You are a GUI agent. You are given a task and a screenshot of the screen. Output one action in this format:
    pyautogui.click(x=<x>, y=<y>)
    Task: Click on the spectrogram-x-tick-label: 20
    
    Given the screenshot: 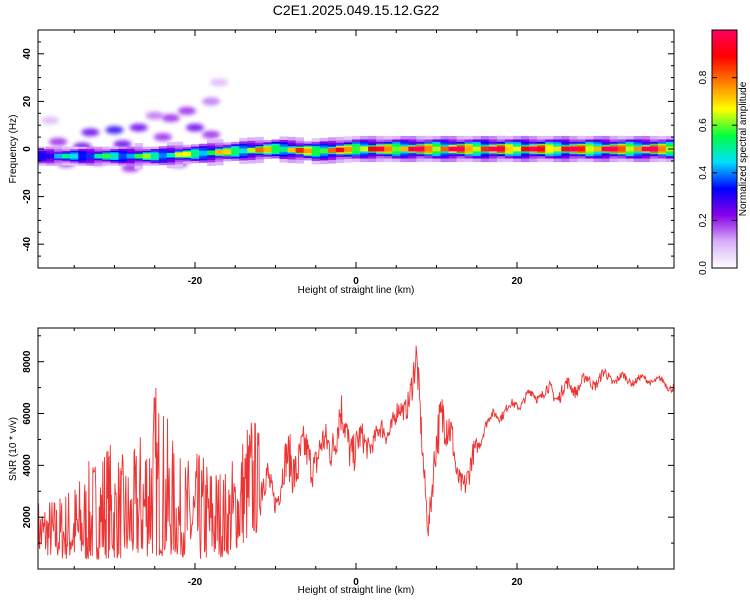 What is the action you would take?
    pyautogui.click(x=517, y=281)
    